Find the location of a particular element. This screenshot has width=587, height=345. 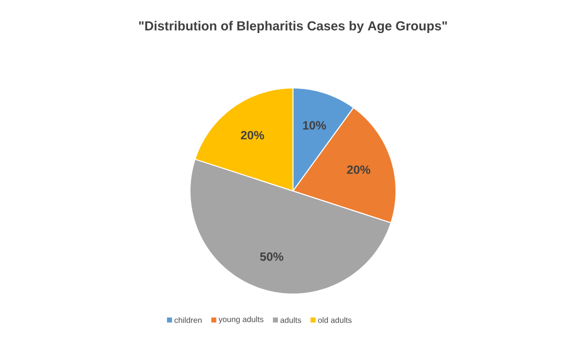

data-label: 50% is located at coordinates (272, 256).